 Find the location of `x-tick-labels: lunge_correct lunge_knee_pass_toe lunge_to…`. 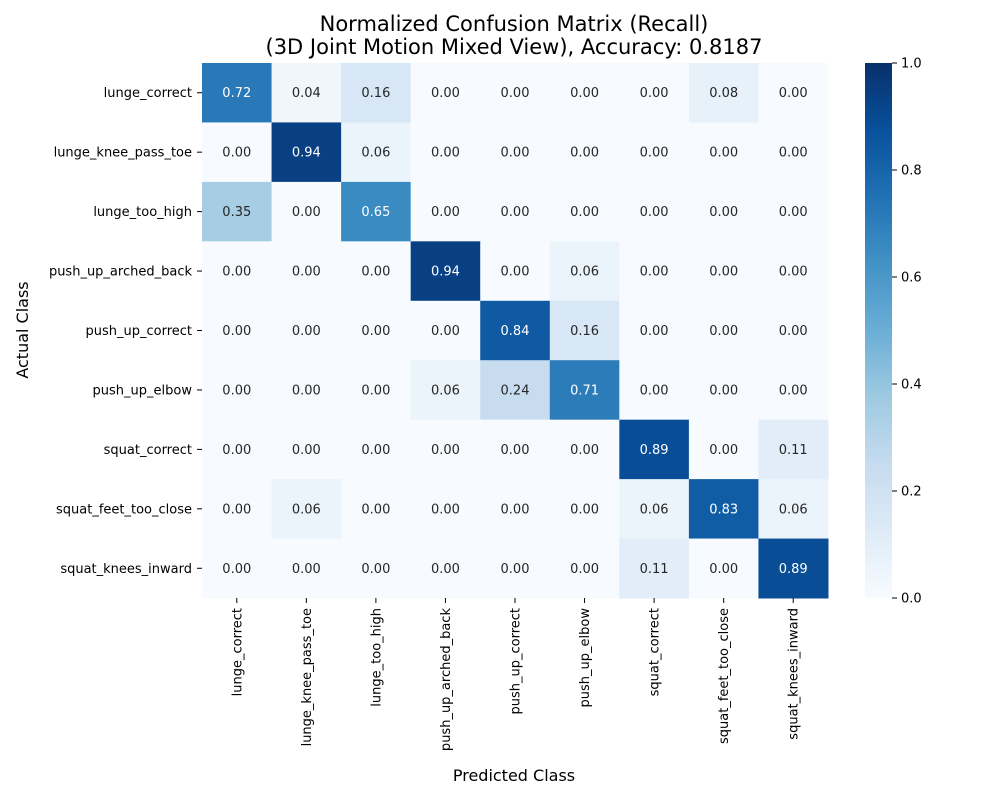

x-tick-labels: lunge_correct lunge_knee_pass_toe lunge_to… is located at coordinates (516, 674).